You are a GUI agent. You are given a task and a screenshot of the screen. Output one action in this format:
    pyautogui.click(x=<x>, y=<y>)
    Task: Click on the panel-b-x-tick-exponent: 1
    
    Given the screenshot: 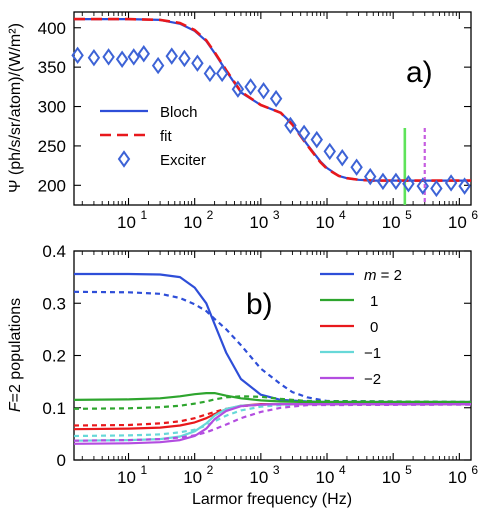 What is the action you would take?
    pyautogui.click(x=144, y=470)
    